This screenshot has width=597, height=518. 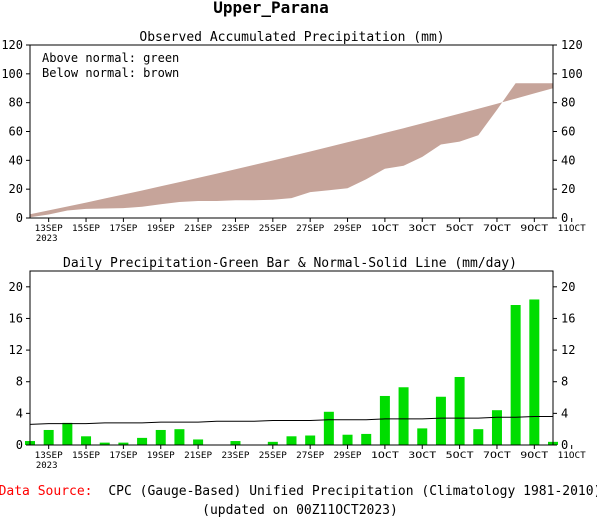 What do you see at coordinates (198, 456) in the screenshot?
I see `daily-xtick-label: 21SEP` at bounding box center [198, 456].